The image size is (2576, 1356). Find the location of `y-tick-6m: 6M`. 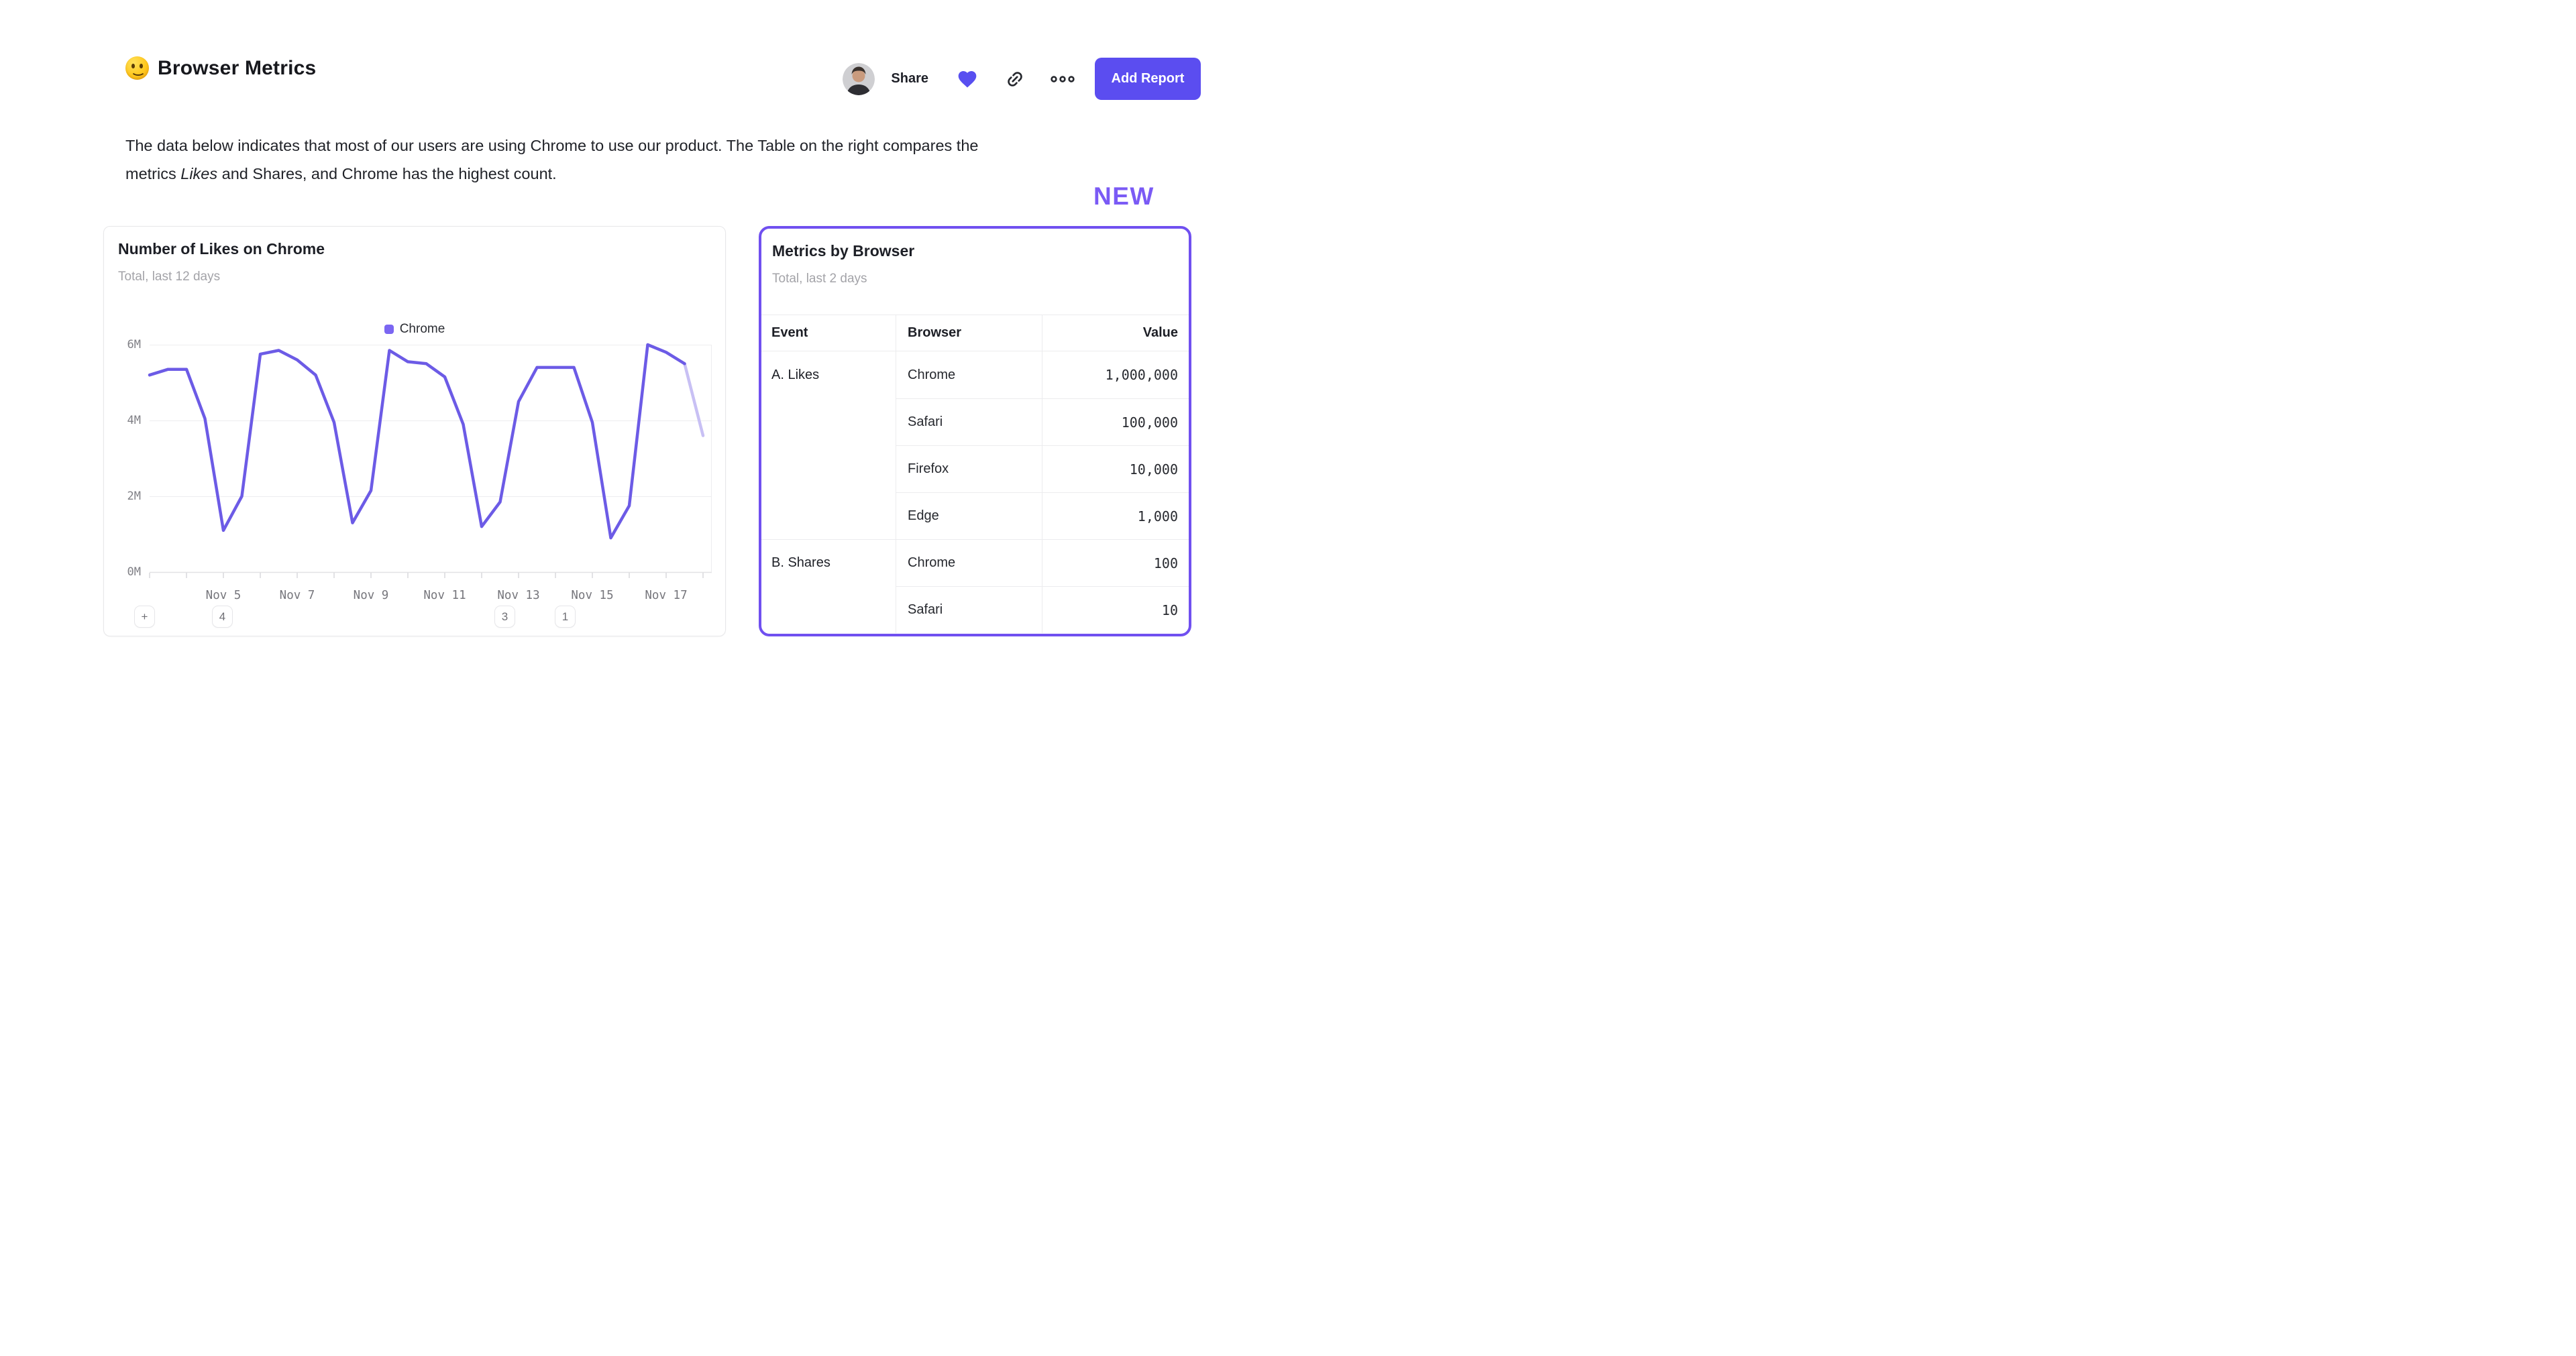

y-tick-6m: 6M is located at coordinates (134, 344).